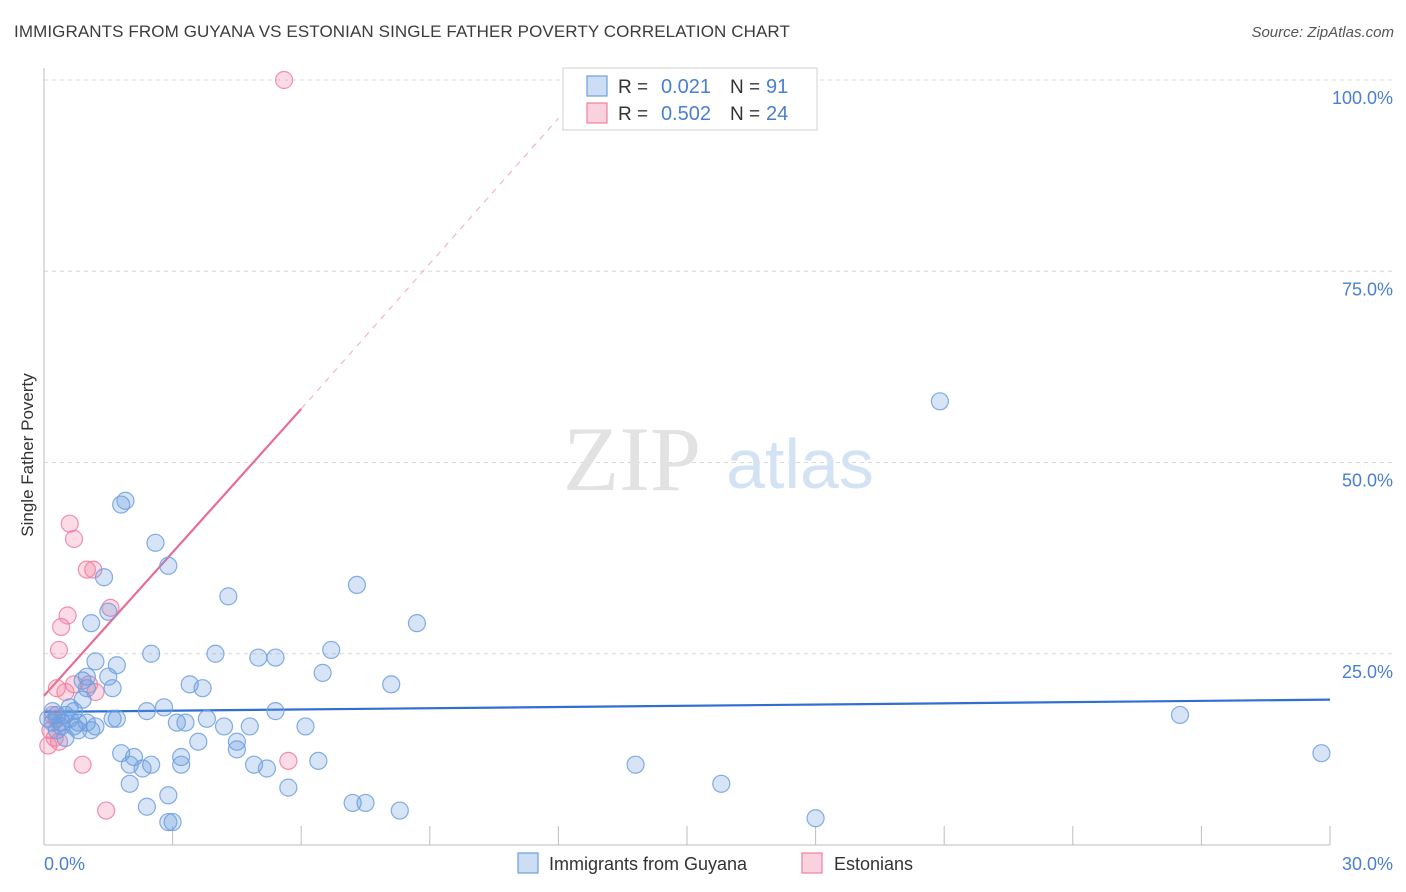 The height and width of the screenshot is (892, 1406). Describe the element at coordinates (686, 87) in the screenshot. I see `legend-r-value: 0.021` at that location.